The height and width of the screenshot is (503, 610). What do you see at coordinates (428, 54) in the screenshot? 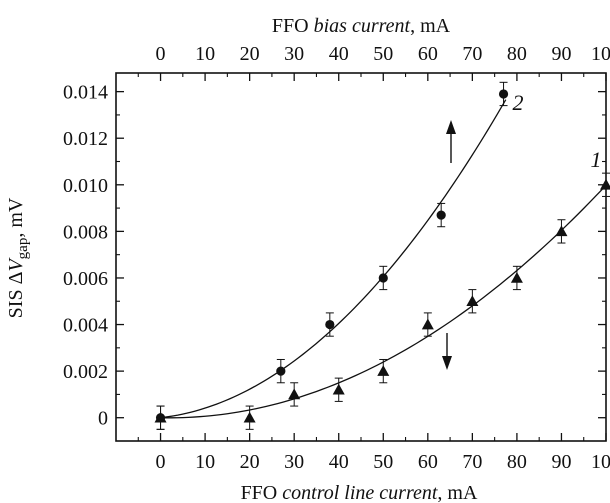
I see `top-x-tick-label: 60` at bounding box center [428, 54].